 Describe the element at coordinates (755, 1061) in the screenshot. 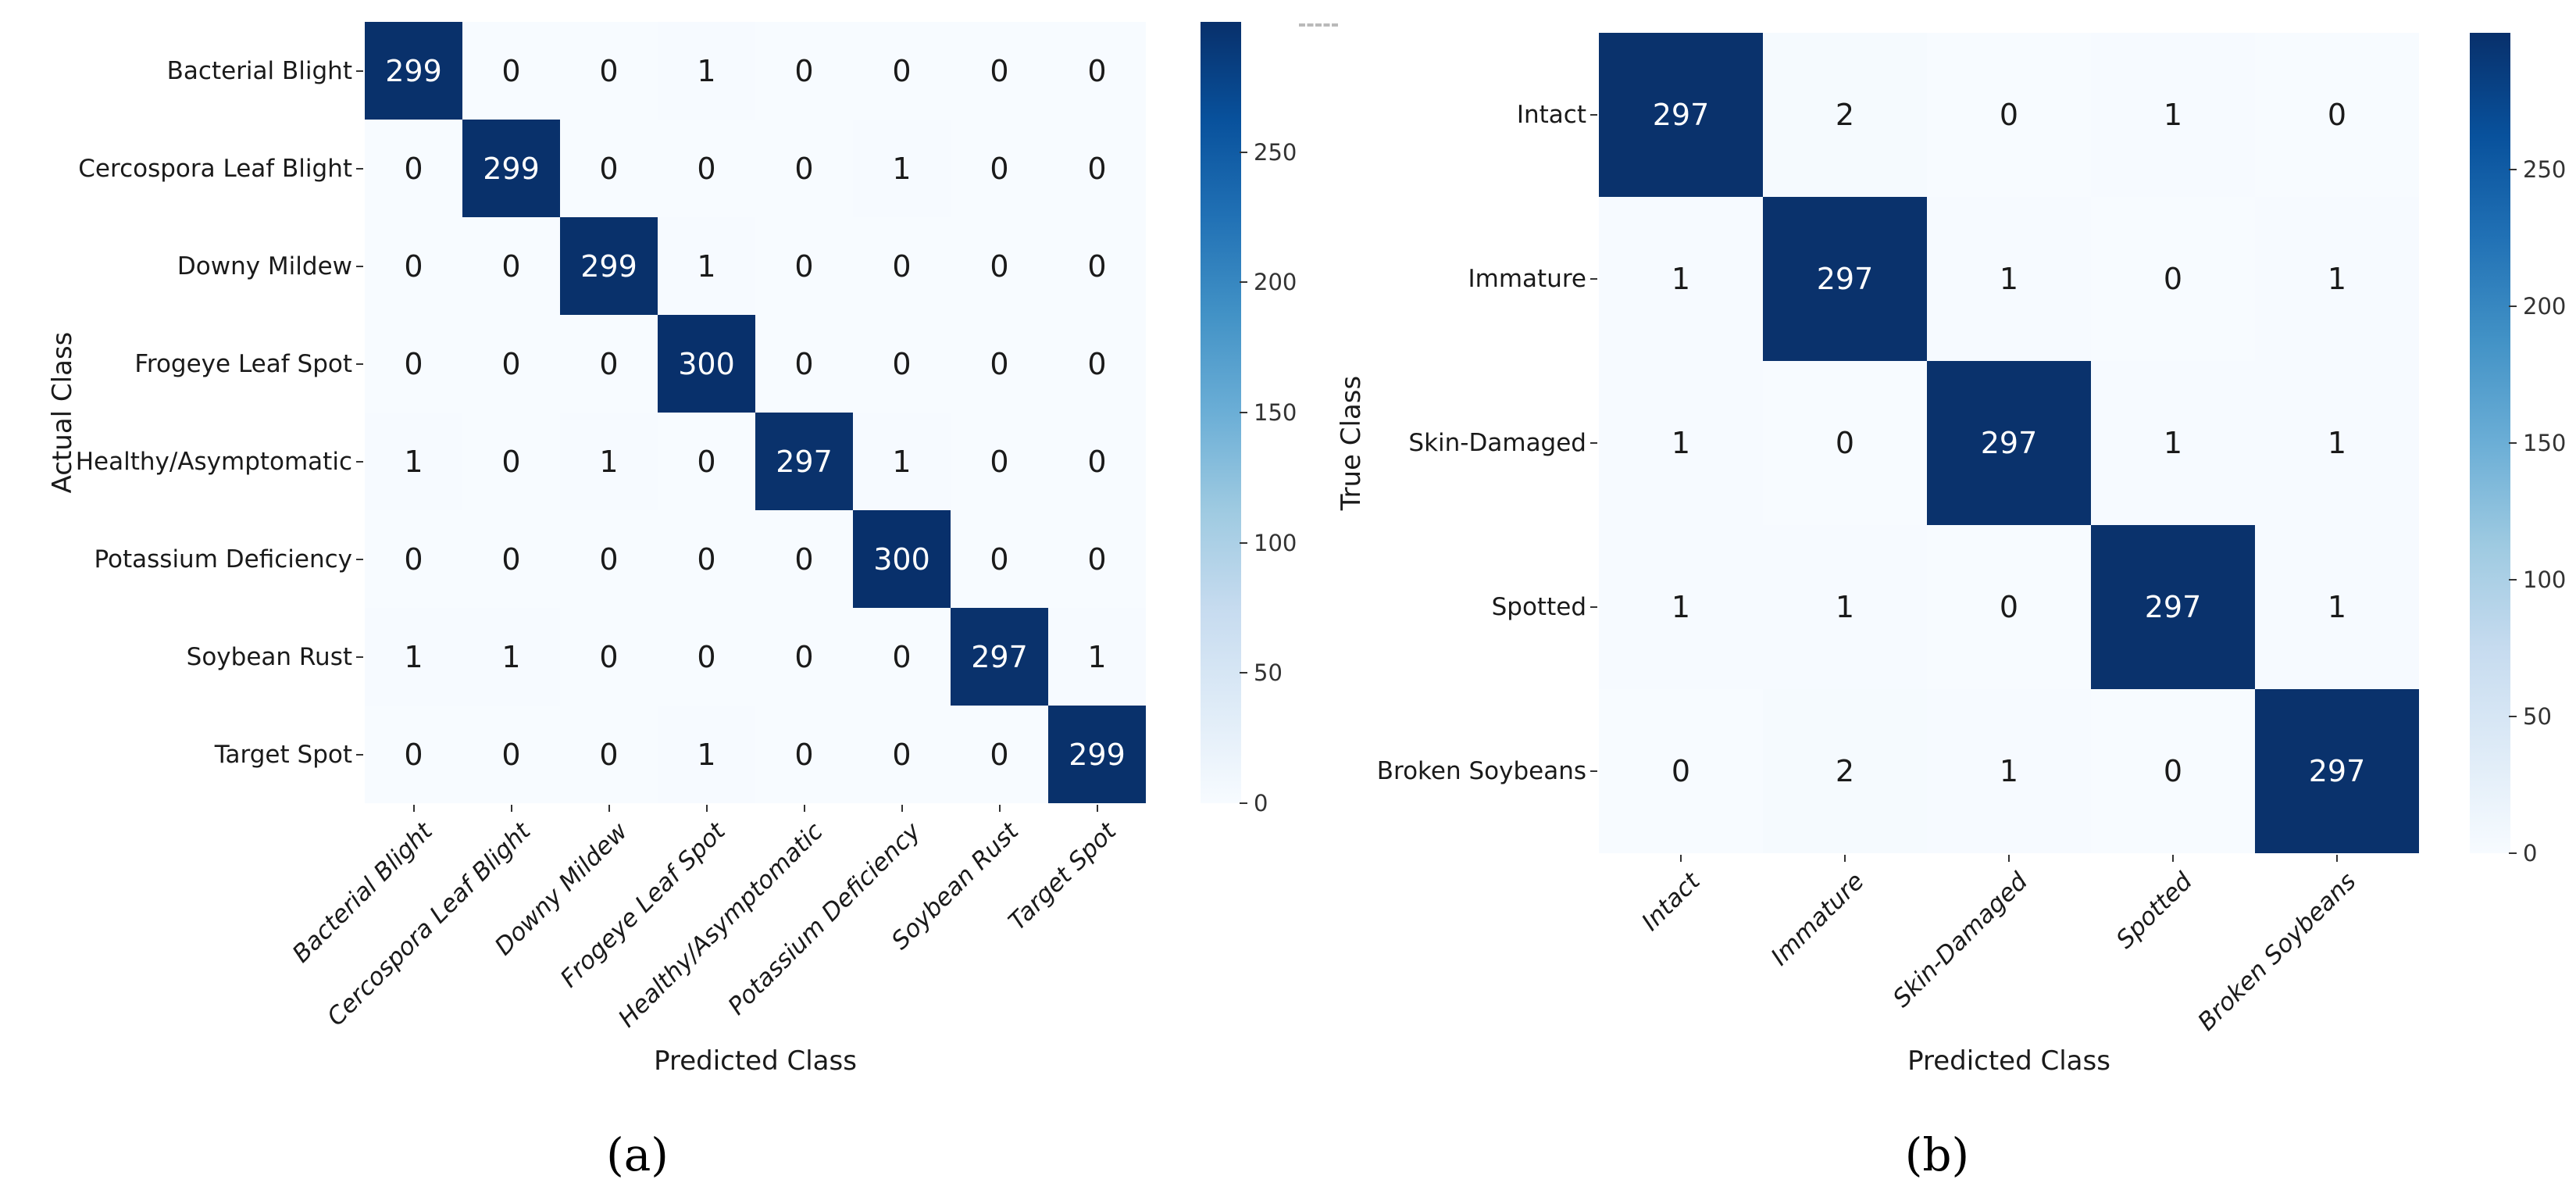

I see `x-axis-label: Predicted Class` at that location.